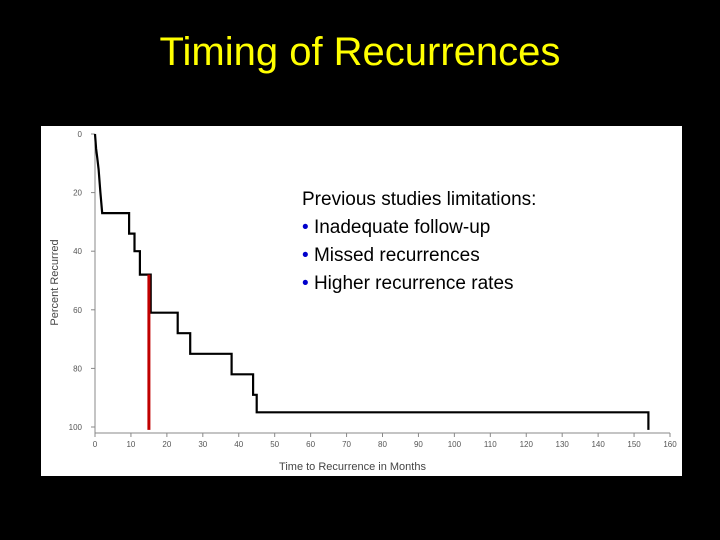  I want to click on x-tick-label: 130, so click(563, 444).